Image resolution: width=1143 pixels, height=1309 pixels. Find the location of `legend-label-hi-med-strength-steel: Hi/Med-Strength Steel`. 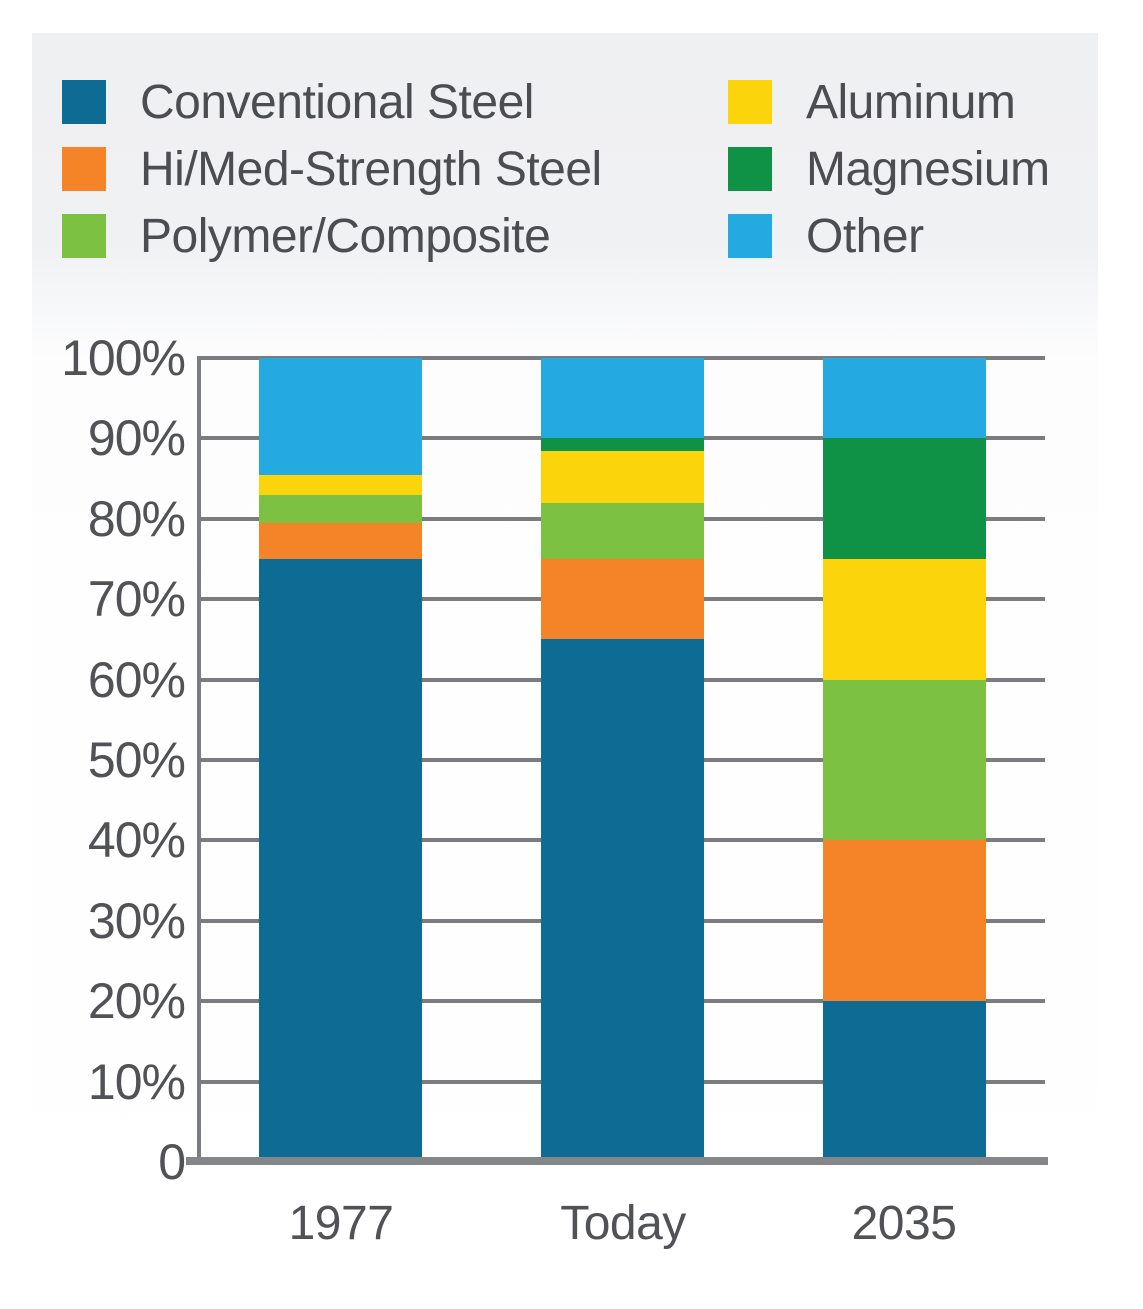

legend-label-hi-med-strength-steel: Hi/Med-Strength Steel is located at coordinates (371, 169).